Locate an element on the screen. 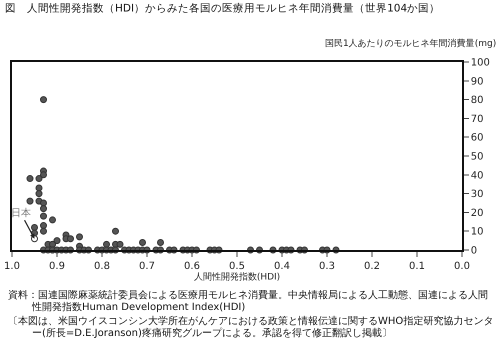 The width and height of the screenshot is (500, 355). x-tick-label: 0.8 is located at coordinates (102, 266).